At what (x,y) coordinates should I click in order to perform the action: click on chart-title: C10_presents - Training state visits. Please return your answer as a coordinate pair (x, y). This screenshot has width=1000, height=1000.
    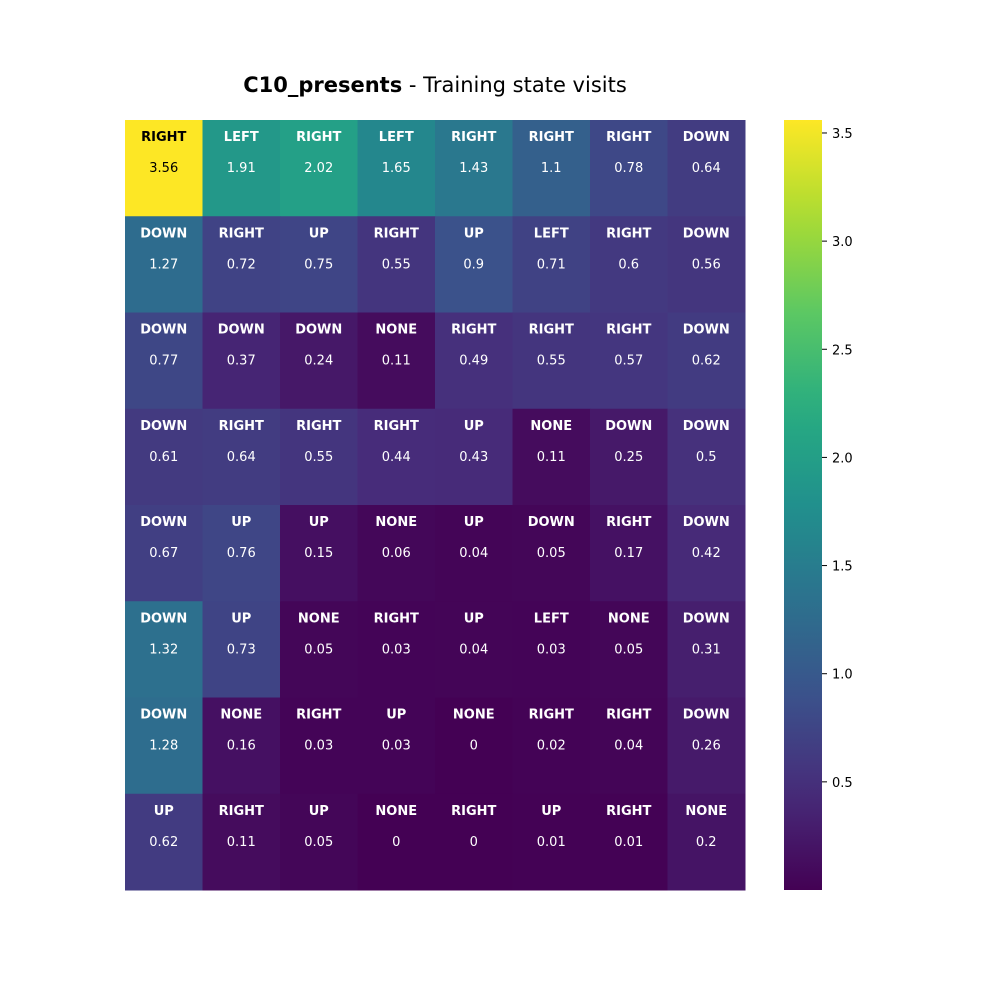
    Looking at the image, I should click on (435, 85).